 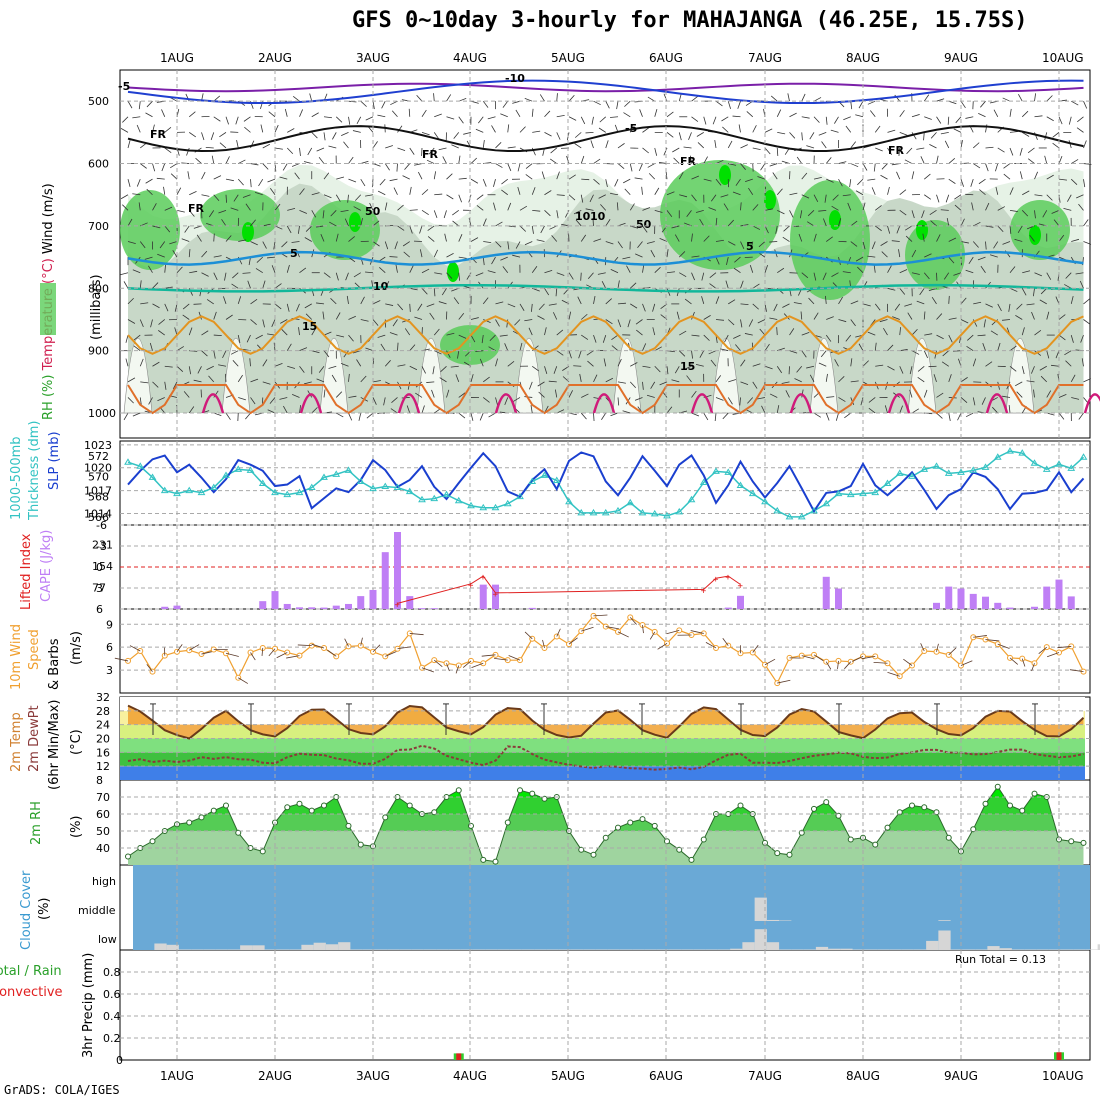 What do you see at coordinates (381, 286) in the screenshot?
I see `contour-label: 10` at bounding box center [381, 286].